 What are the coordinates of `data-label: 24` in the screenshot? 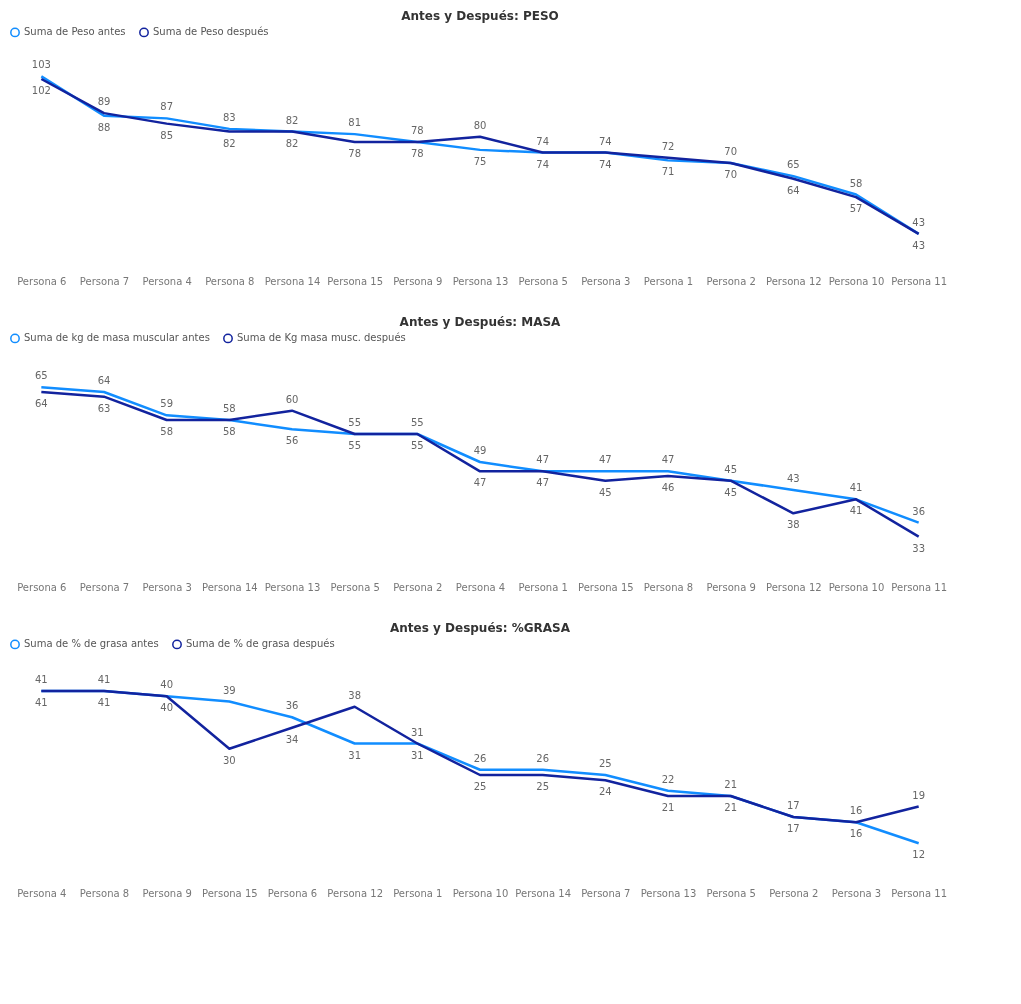 It's located at (605, 792).